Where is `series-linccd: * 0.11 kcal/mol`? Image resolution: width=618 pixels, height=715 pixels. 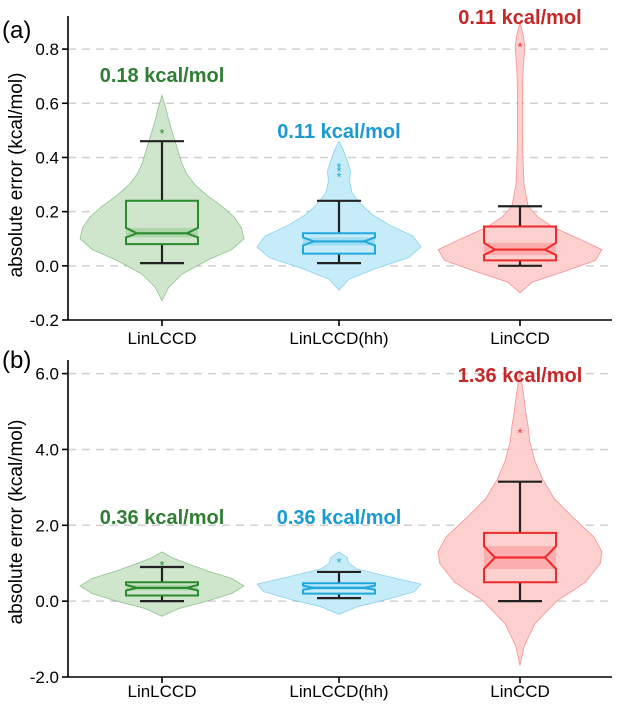
series-linccd: * 0.11 kcal/mol is located at coordinates (520, 150).